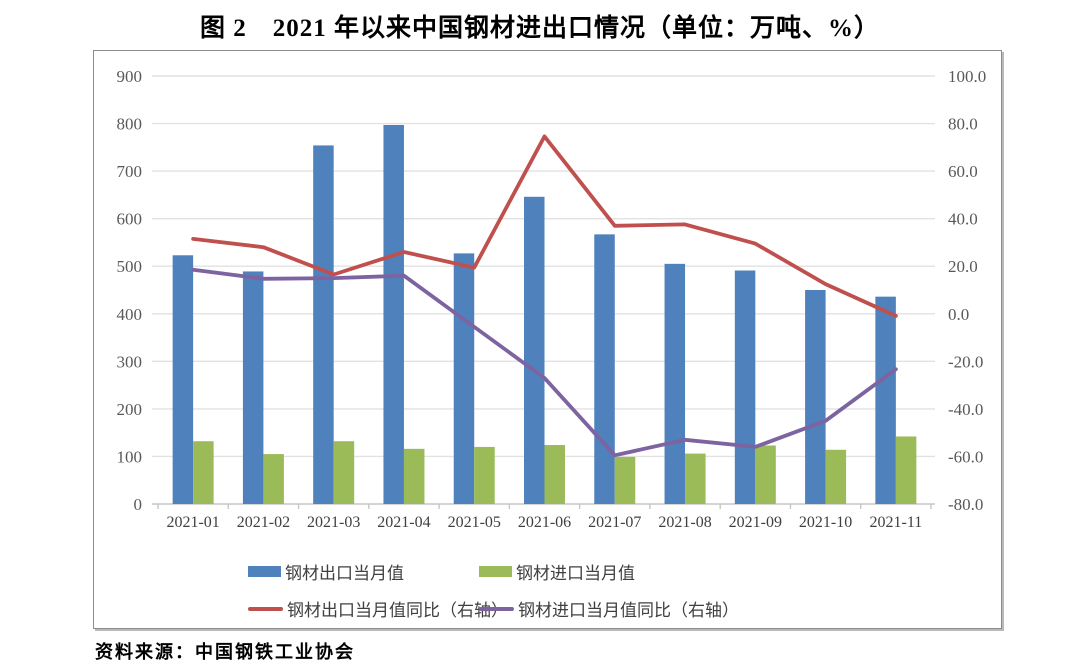 This screenshot has height=670, width=1080. What do you see at coordinates (965, 361) in the screenshot?
I see `svg-text: -20.0` at bounding box center [965, 361].